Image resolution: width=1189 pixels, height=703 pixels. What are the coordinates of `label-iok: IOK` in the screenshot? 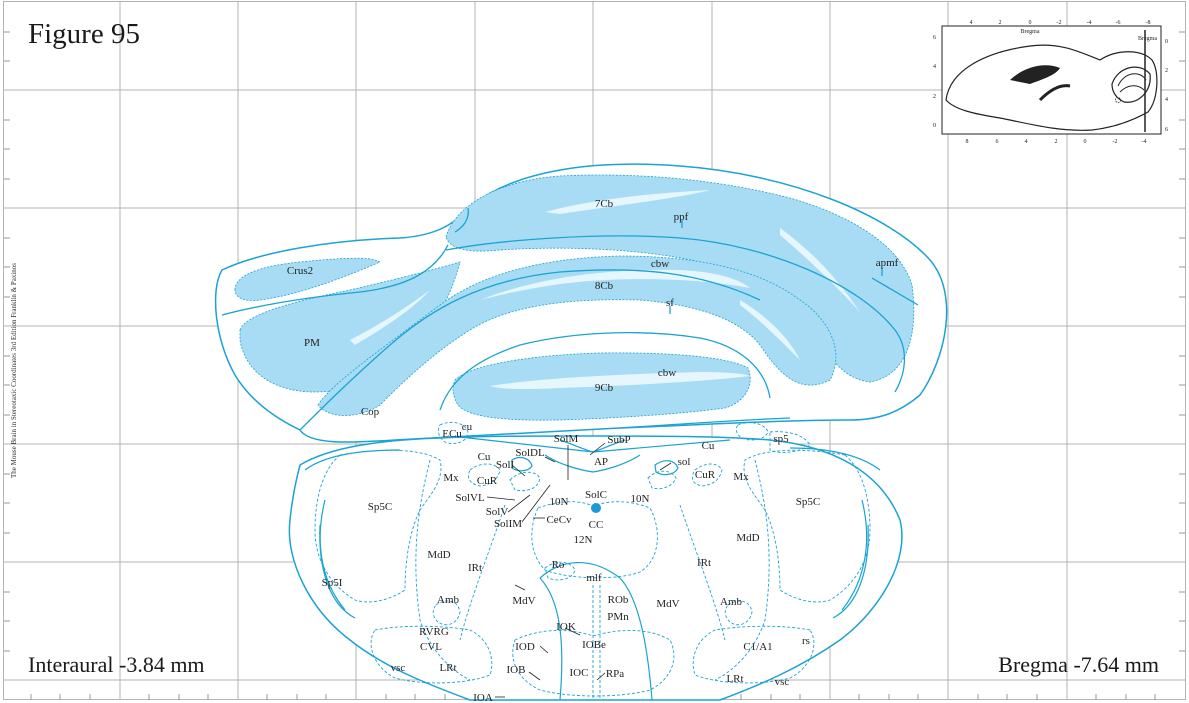 It's located at (566, 627).